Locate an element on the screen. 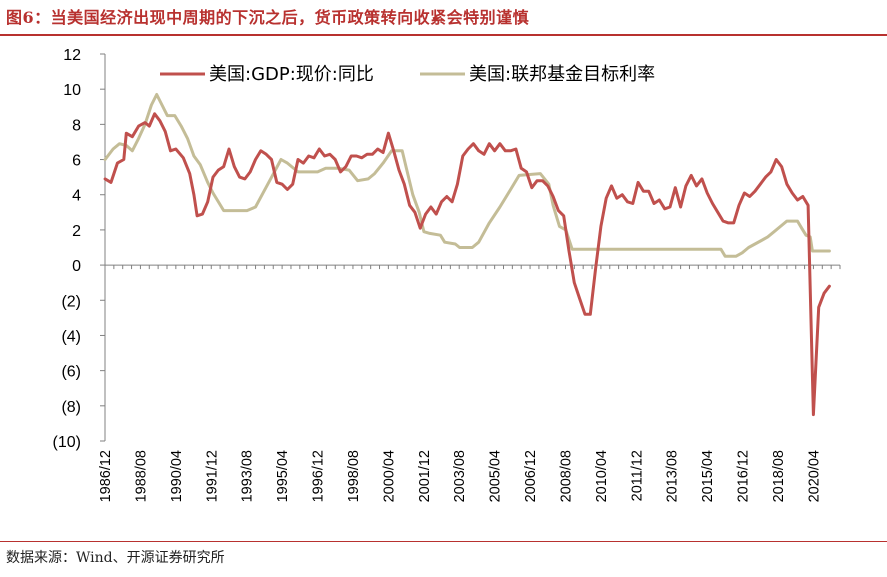 This screenshot has width=887, height=577. x-tick-label: 2001/12 is located at coordinates (425, 476).